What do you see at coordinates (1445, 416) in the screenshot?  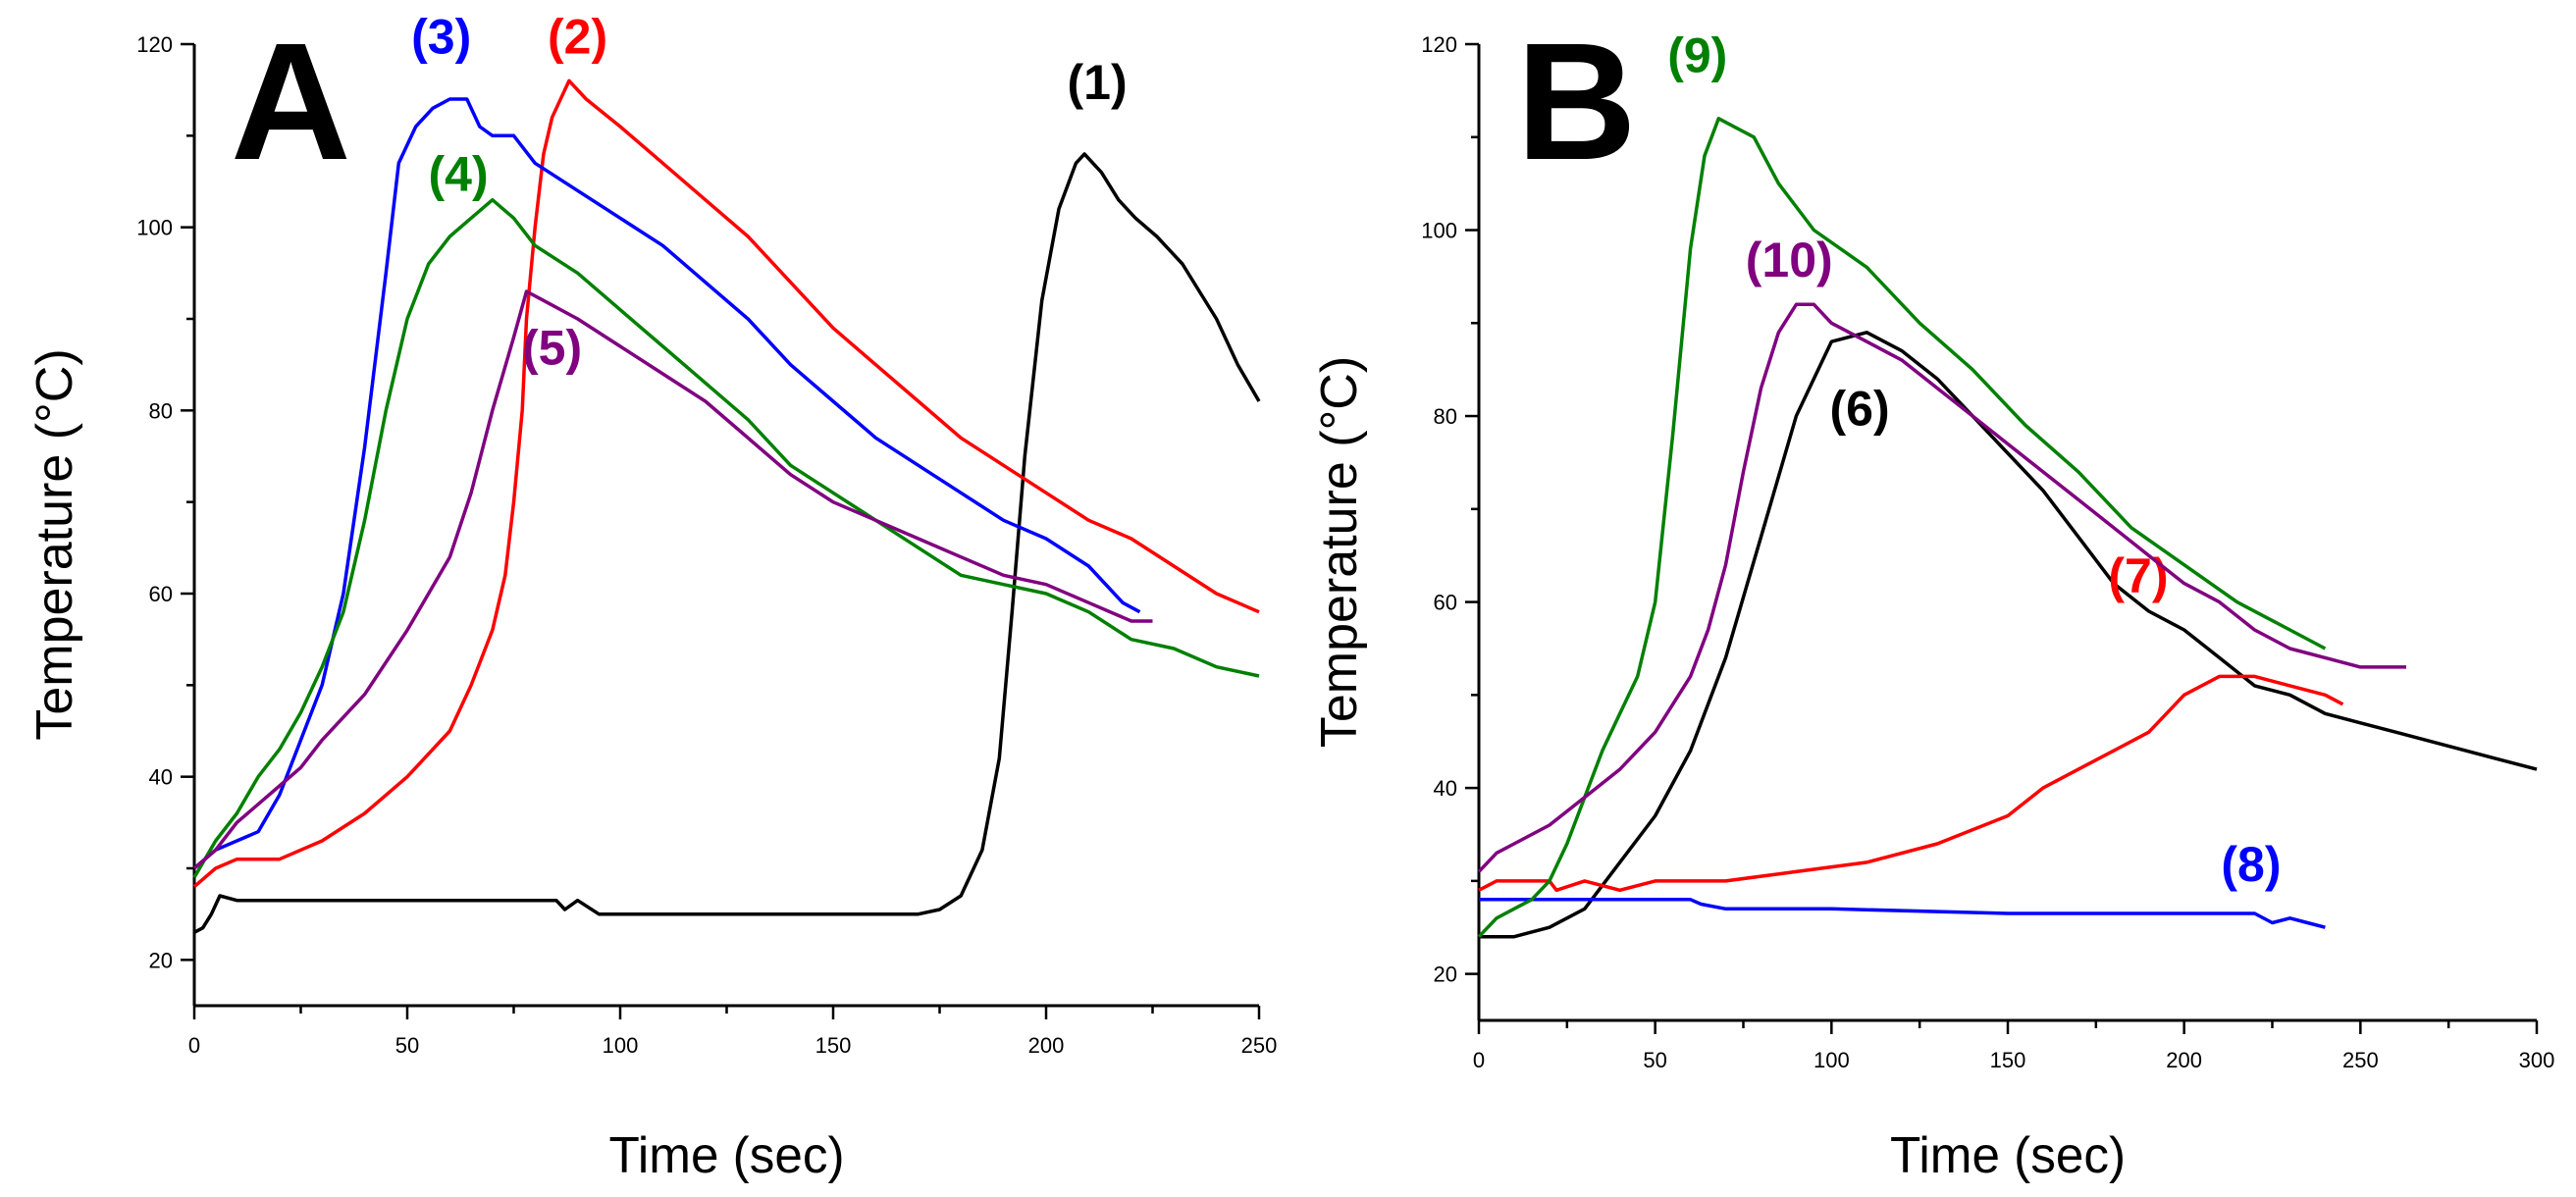 I see `panel-b-y-tick-label: 80` at bounding box center [1445, 416].